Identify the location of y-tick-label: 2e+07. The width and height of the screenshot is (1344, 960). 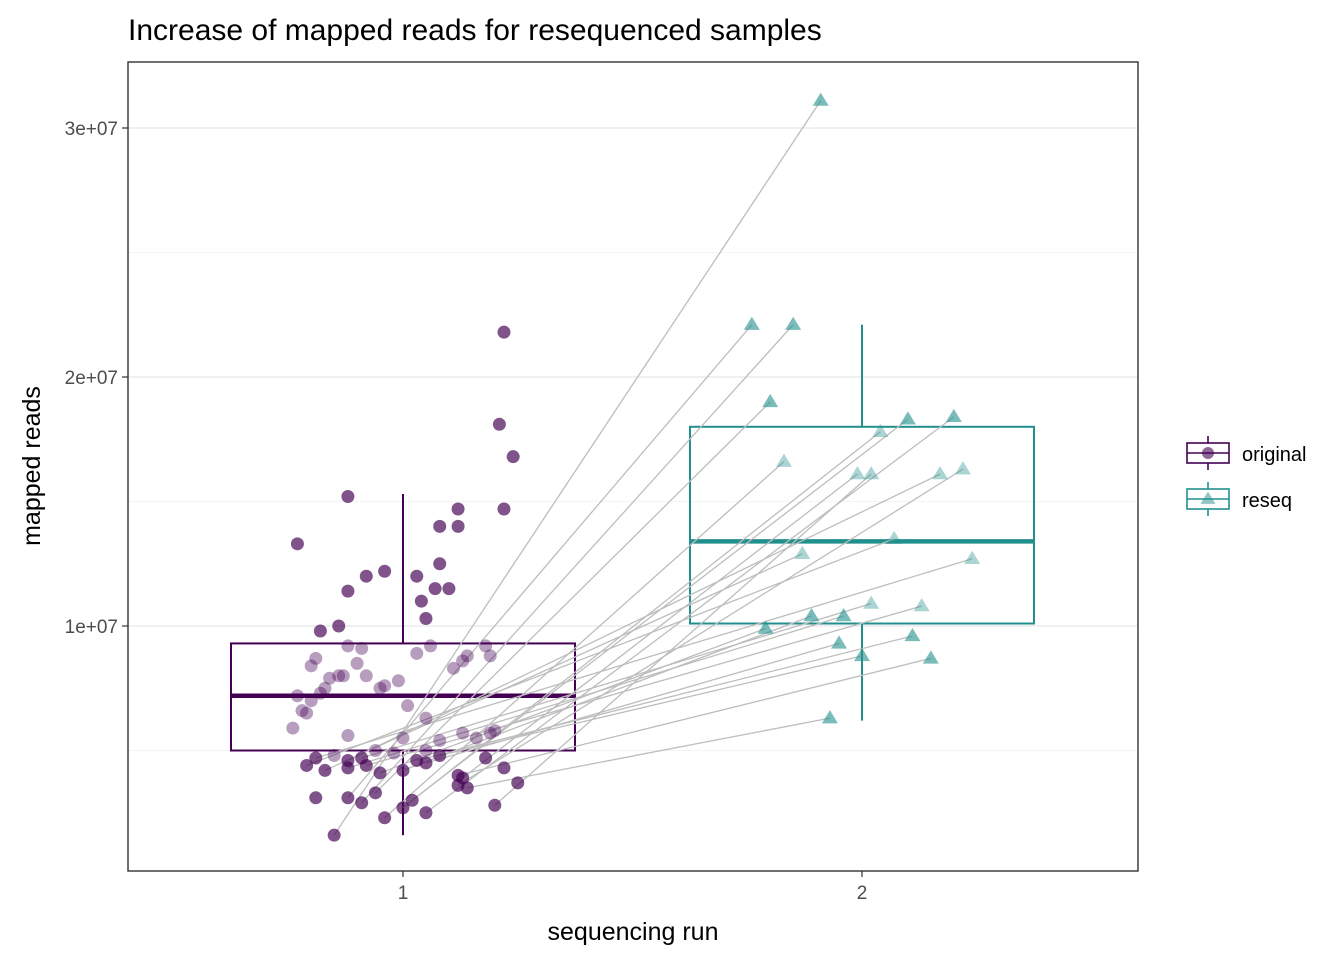
(91, 378).